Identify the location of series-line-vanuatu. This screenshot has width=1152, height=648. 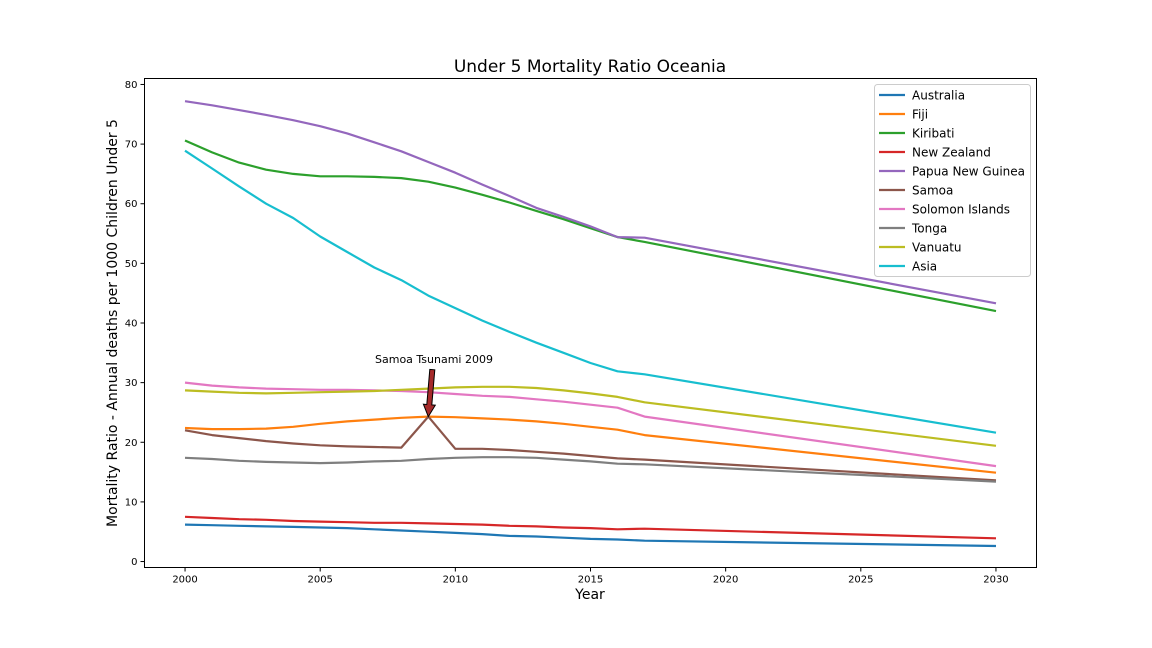
(590, 416).